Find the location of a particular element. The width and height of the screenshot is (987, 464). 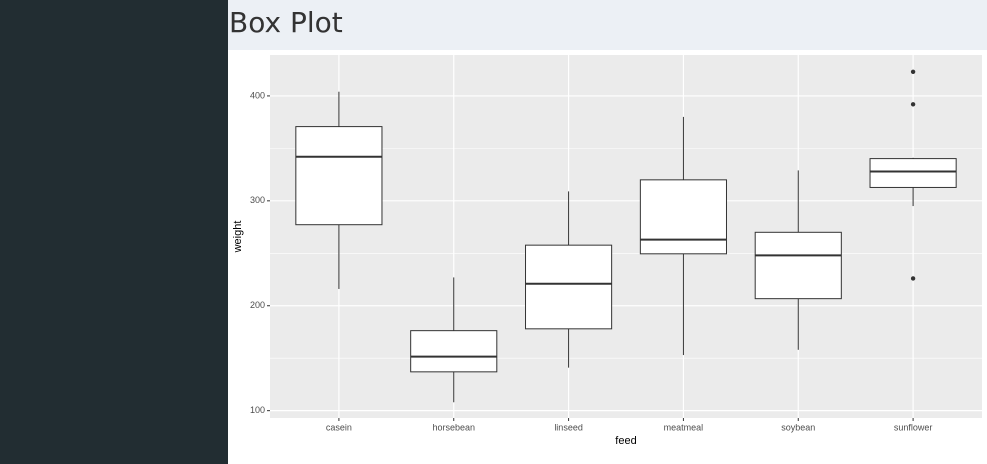

x-tick-label: sunflower is located at coordinates (913, 427).